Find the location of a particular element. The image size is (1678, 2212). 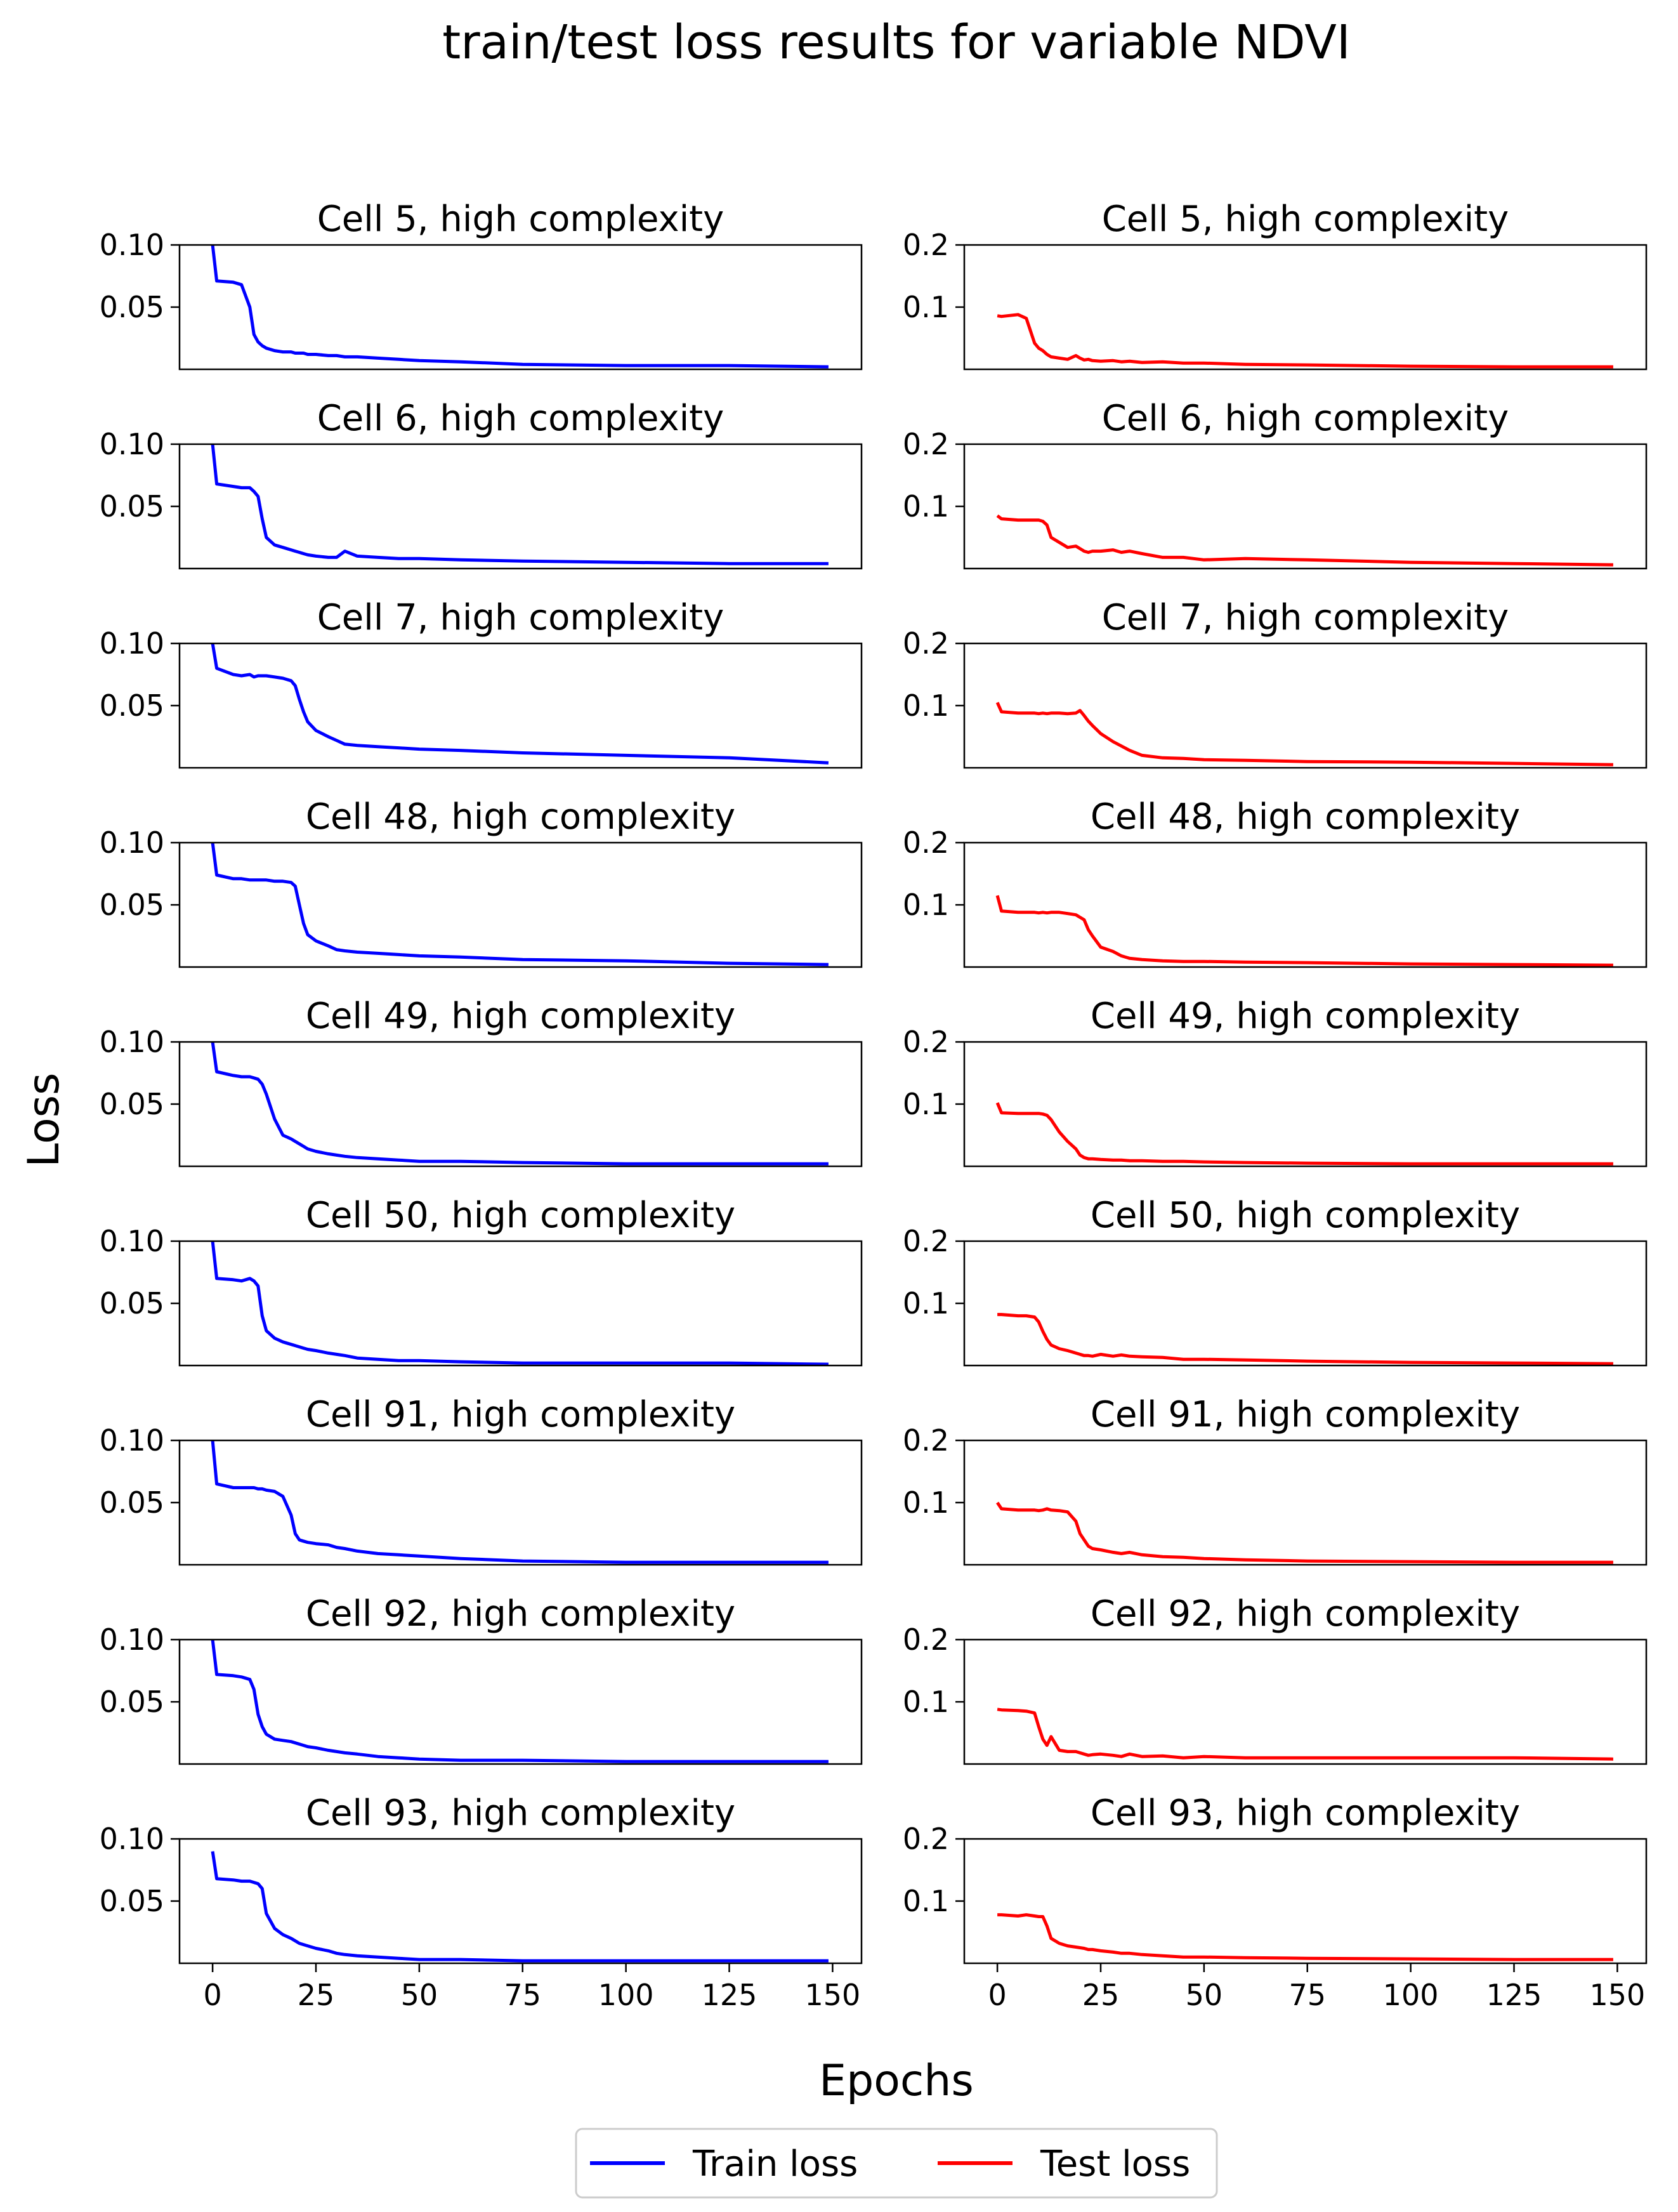

subplot-test: Cell 50, high complexity 0.1 0.2 is located at coordinates (1275, 1281).